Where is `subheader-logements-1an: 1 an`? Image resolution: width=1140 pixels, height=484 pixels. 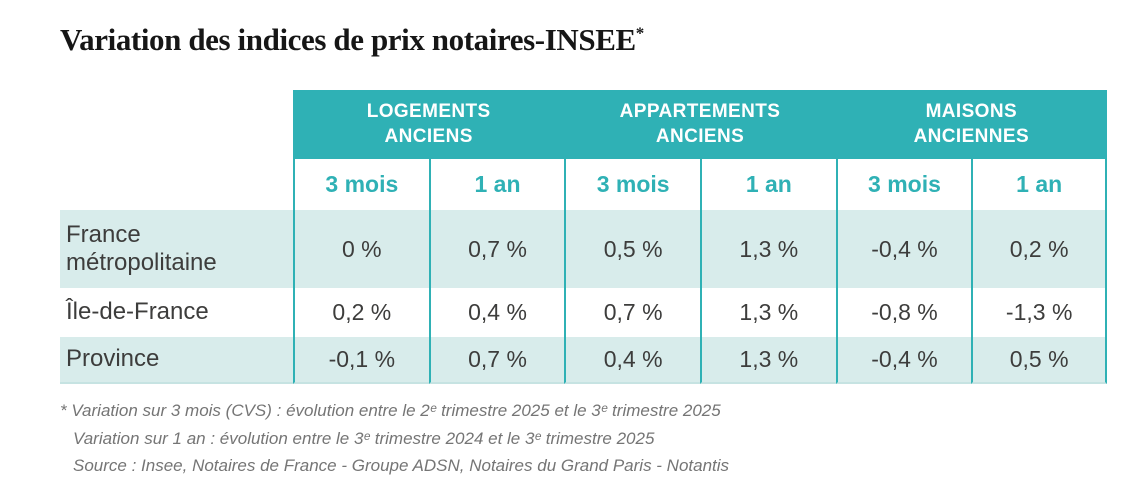 subheader-logements-1an: 1 an is located at coordinates (496, 184).